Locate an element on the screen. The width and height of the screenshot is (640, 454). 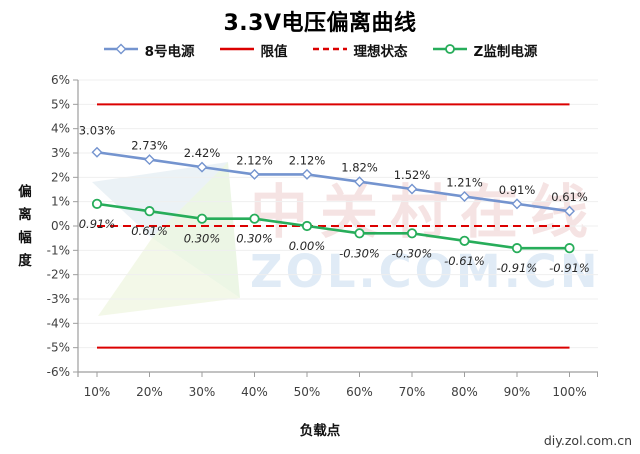
x-tick-label: 10% is located at coordinates (97, 392).